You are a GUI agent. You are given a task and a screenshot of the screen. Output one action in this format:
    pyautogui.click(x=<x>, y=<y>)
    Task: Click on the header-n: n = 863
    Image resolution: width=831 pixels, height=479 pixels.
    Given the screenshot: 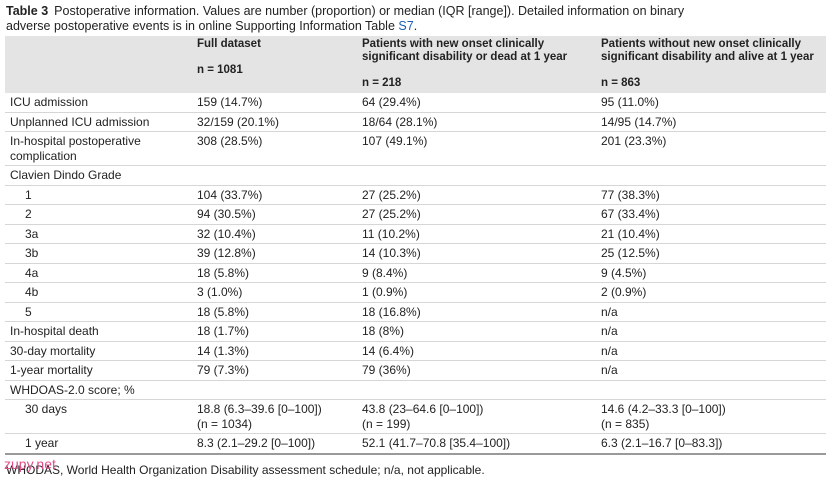 What is the action you would take?
    pyautogui.click(x=621, y=83)
    